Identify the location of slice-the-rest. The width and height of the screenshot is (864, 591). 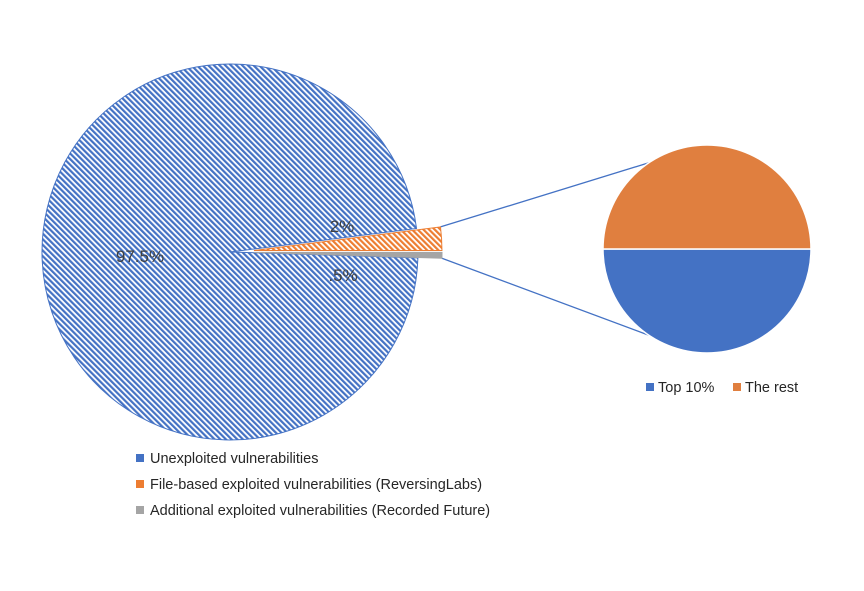
(707, 197).